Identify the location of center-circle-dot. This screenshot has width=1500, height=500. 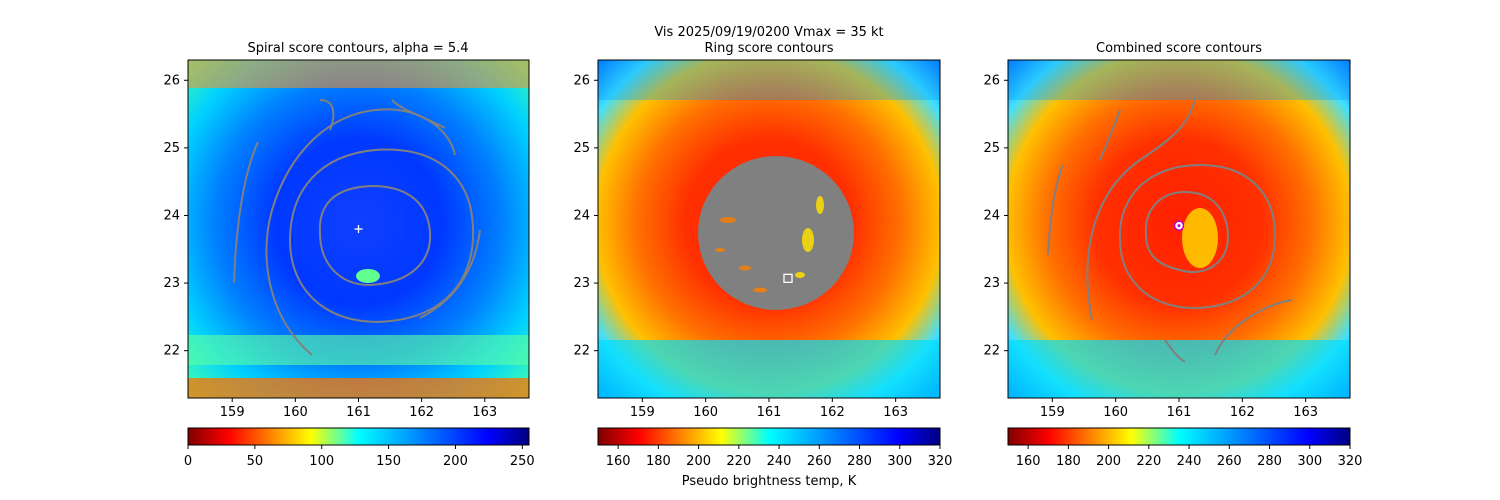
(1179, 226).